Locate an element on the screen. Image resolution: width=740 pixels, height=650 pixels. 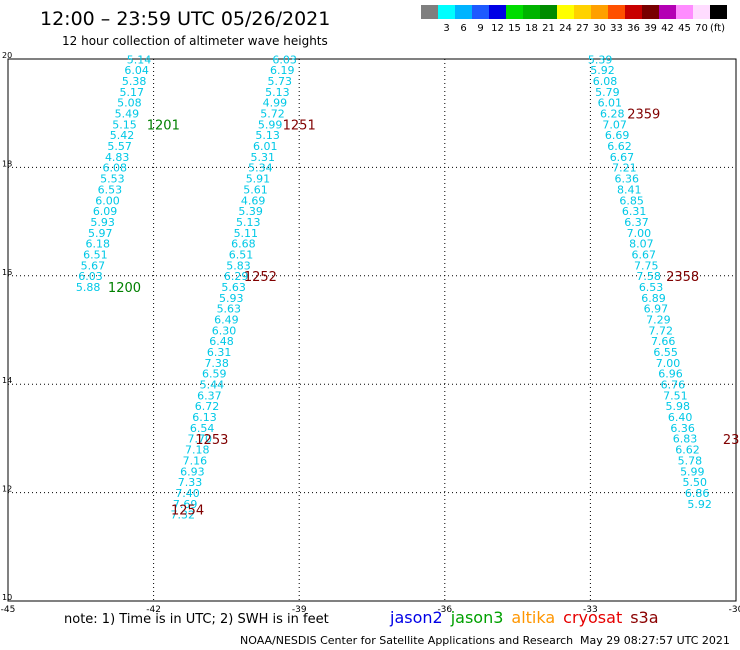
wave-height-label: 5.92 is located at coordinates (699, 504).